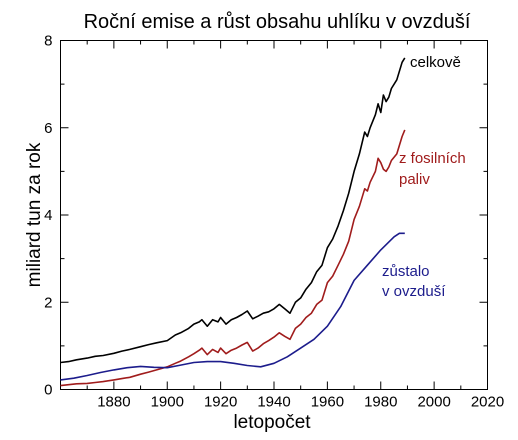  What do you see at coordinates (48, 390) in the screenshot?
I see `y-tick-label: 0` at bounding box center [48, 390].